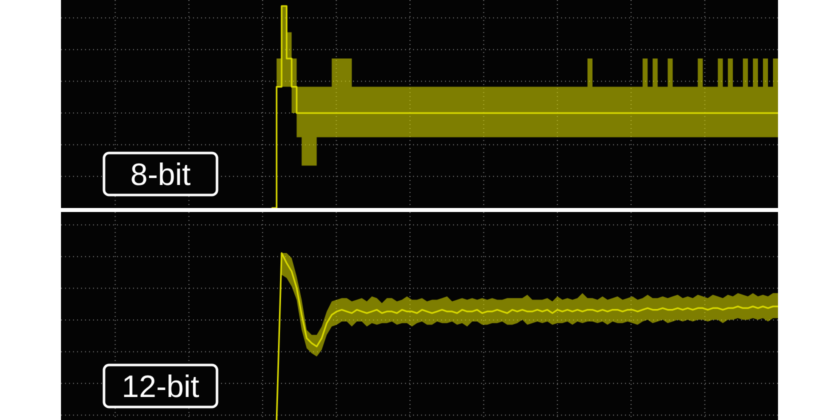 The height and width of the screenshot is (420, 840). What do you see at coordinates (161, 386) in the screenshot?
I see `text: 12-bit` at bounding box center [161, 386].